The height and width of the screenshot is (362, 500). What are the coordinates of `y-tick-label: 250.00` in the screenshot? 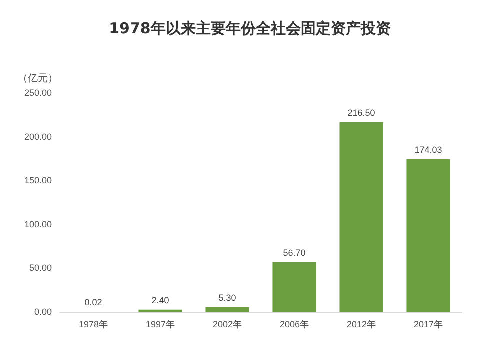 It's located at (38, 93).